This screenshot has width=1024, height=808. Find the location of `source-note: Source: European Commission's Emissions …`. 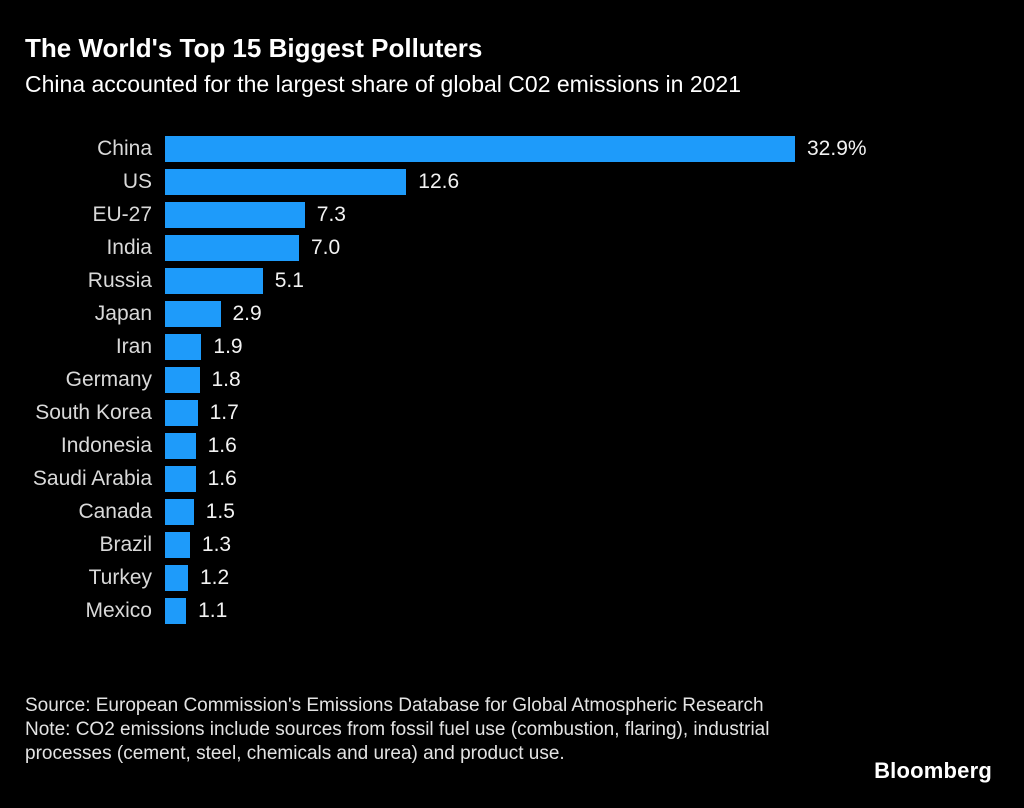

source-note: Source: European Commission's Emissions … is located at coordinates (394, 705).